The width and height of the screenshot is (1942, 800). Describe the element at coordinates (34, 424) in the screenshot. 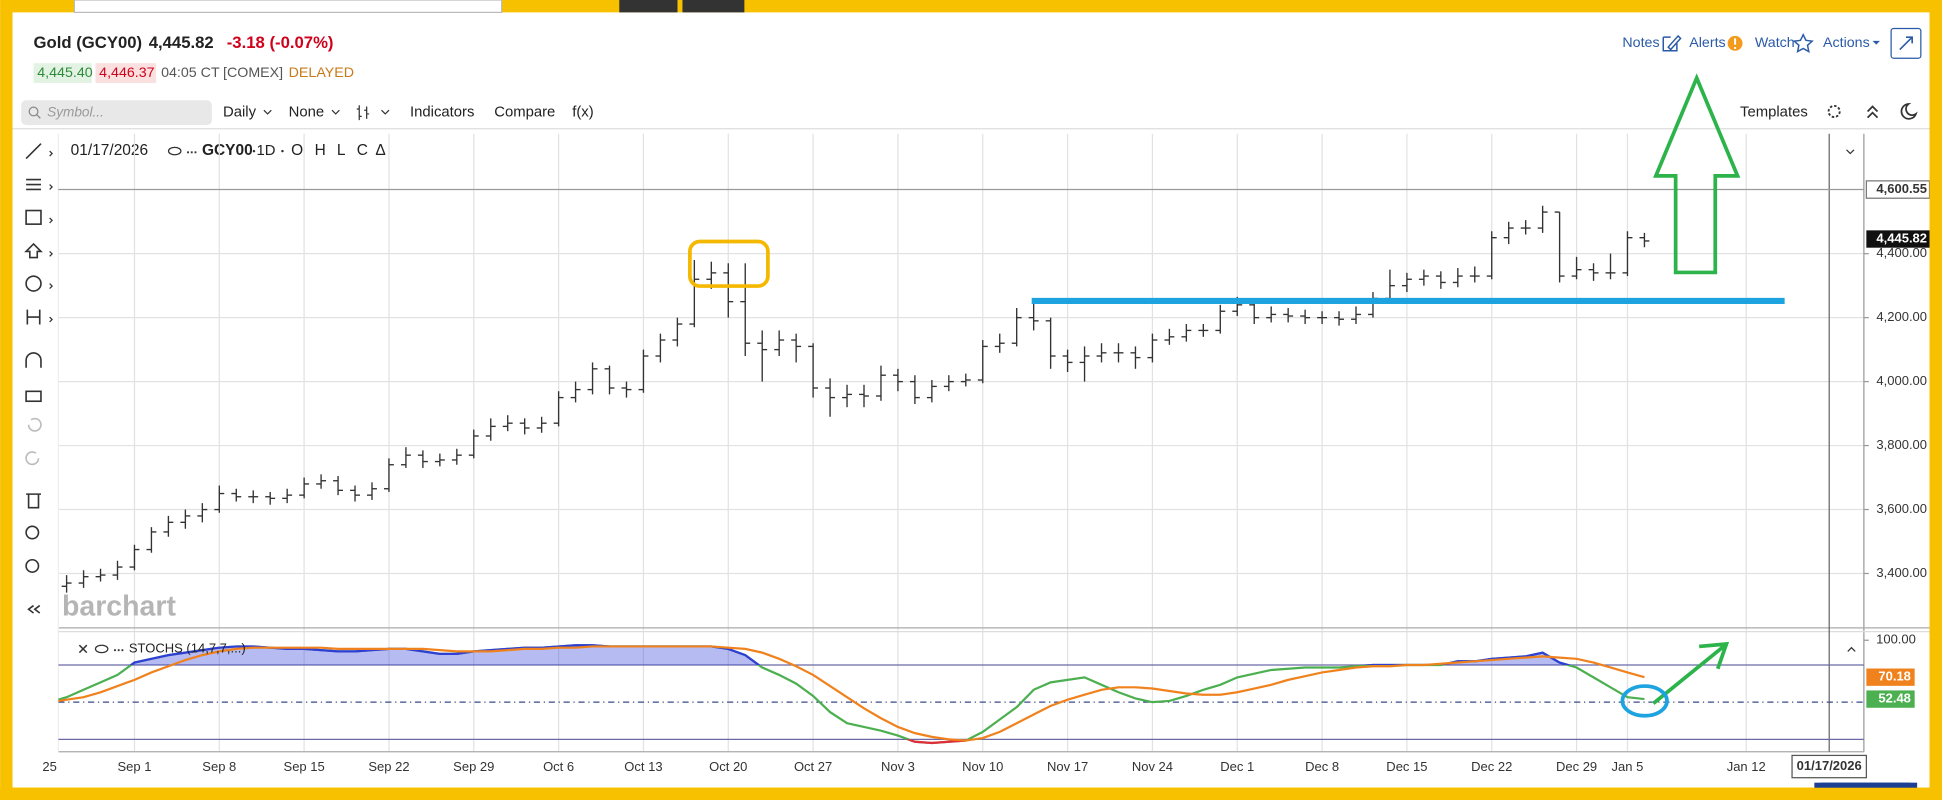

I see `tool-undo` at that location.